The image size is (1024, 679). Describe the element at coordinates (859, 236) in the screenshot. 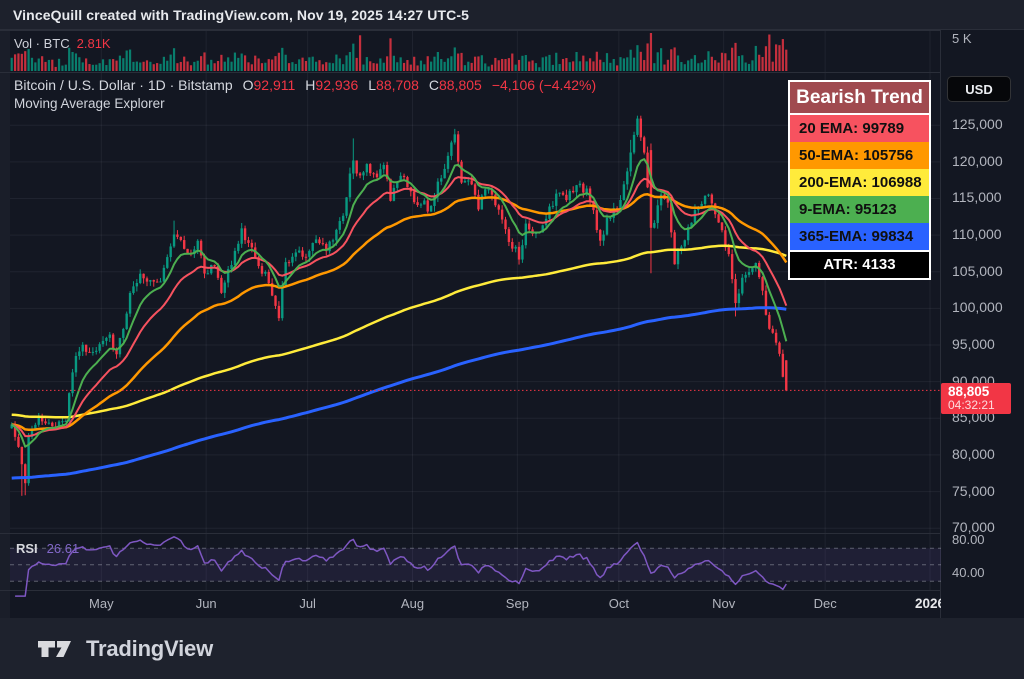

I see `ema365-row: 365-EMA: 99834` at that location.